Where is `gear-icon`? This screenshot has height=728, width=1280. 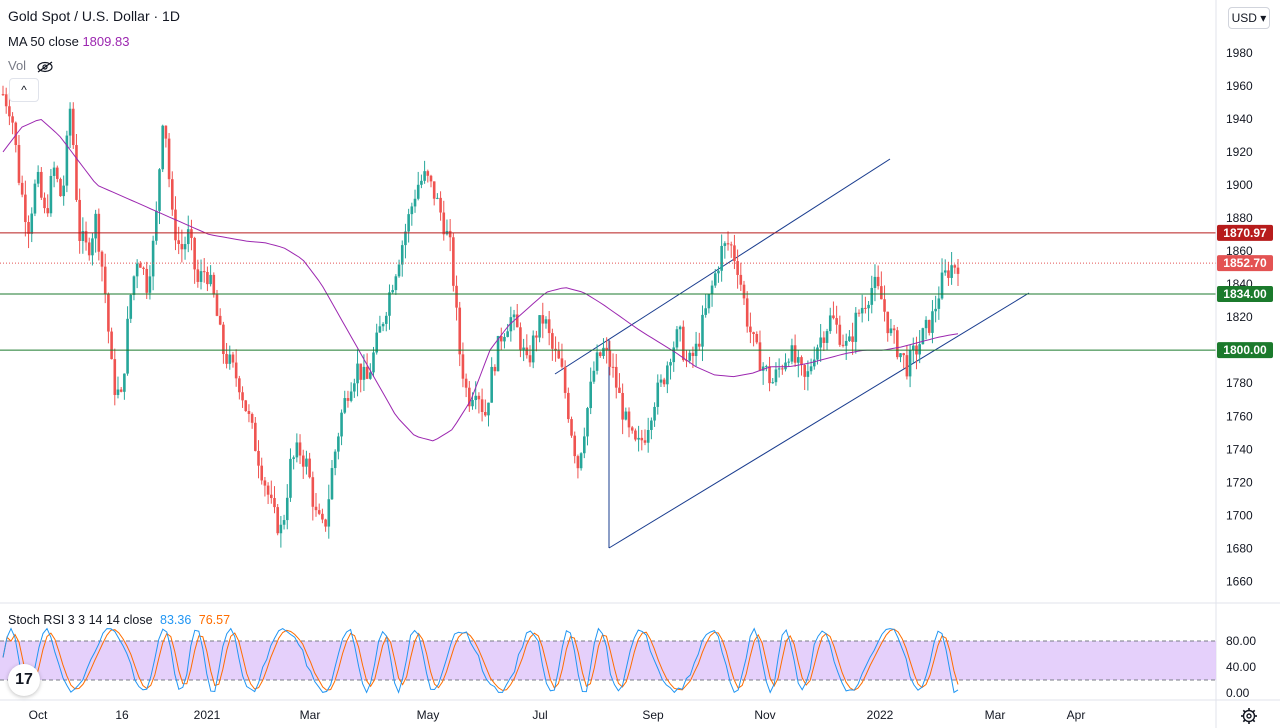 gear-icon is located at coordinates (1249, 716).